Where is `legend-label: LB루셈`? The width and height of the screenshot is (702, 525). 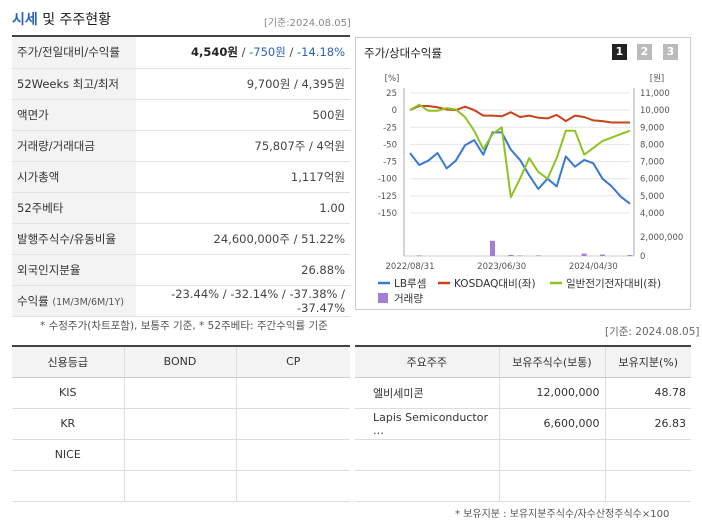
legend-label: LB루셈 is located at coordinates (410, 284).